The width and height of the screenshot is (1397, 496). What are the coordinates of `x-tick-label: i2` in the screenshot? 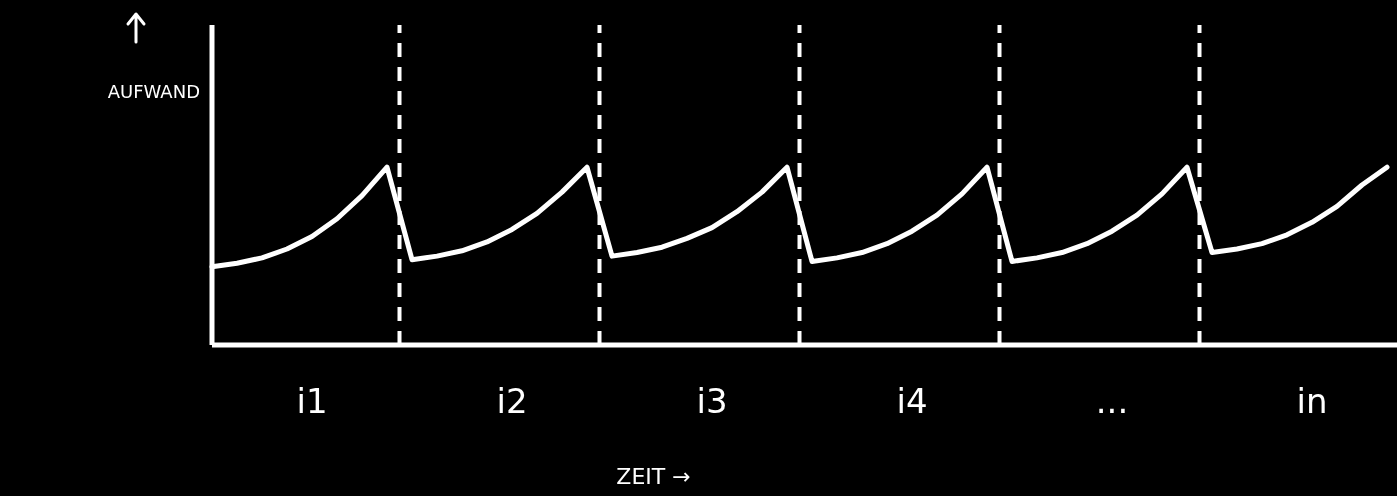 It's located at (512, 401).